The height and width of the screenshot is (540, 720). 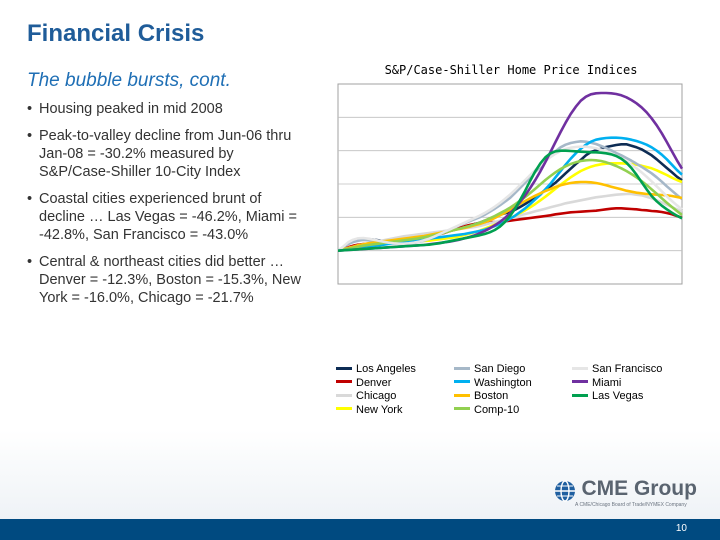 I want to click on legend-item-san-diego: San Diego, so click(x=489, y=369).